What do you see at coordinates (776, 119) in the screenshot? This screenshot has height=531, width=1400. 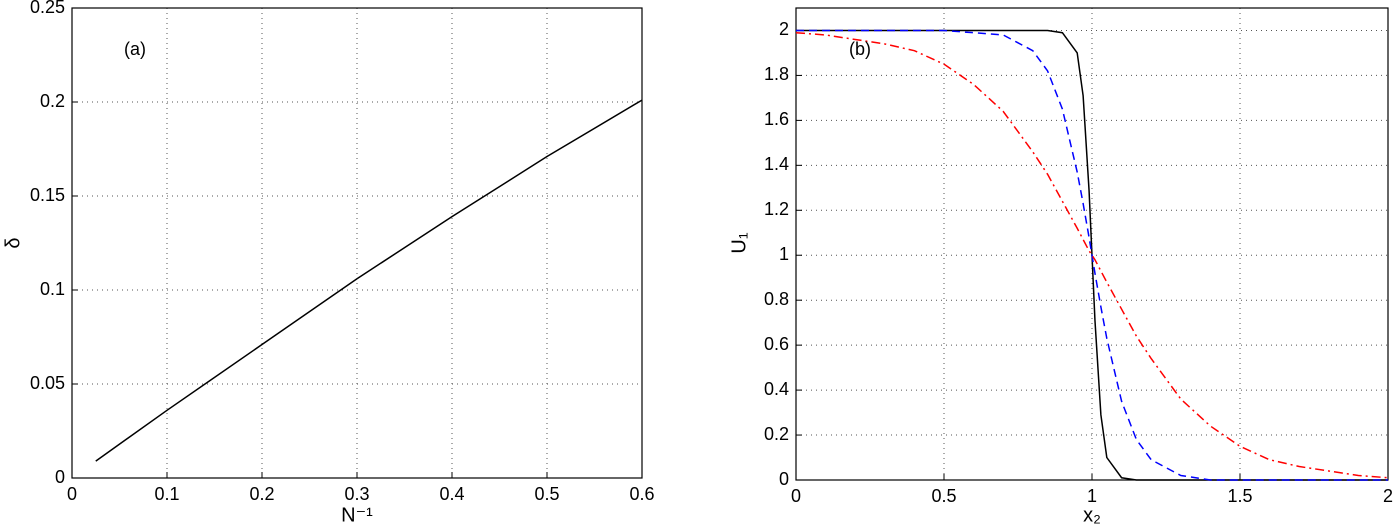 I see `y-tick-label: 1.6` at bounding box center [776, 119].